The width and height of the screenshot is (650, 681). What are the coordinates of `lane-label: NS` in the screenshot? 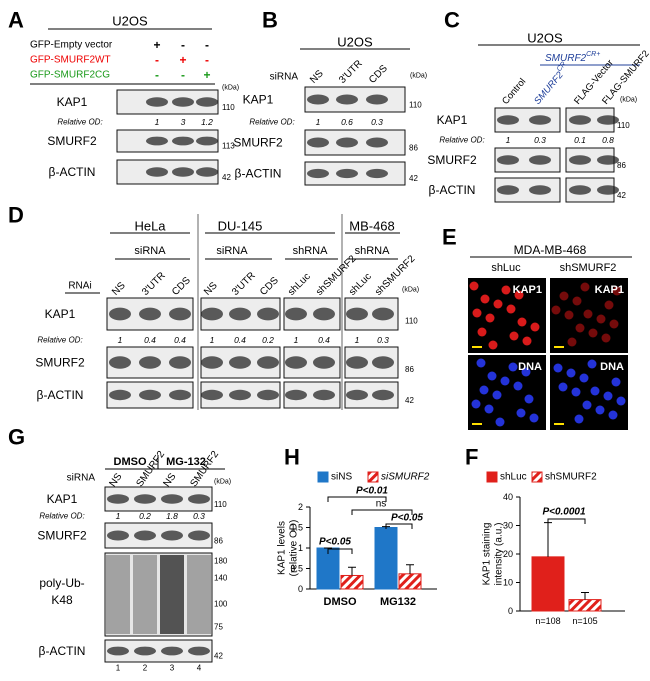 It's located at (169, 480).